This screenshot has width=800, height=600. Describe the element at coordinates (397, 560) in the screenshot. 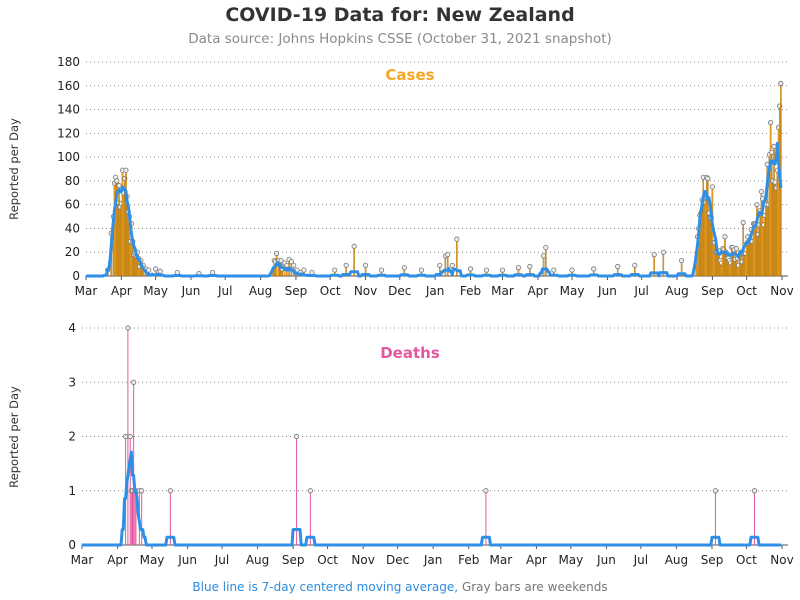

I see `x-tick-label: Dec` at that location.